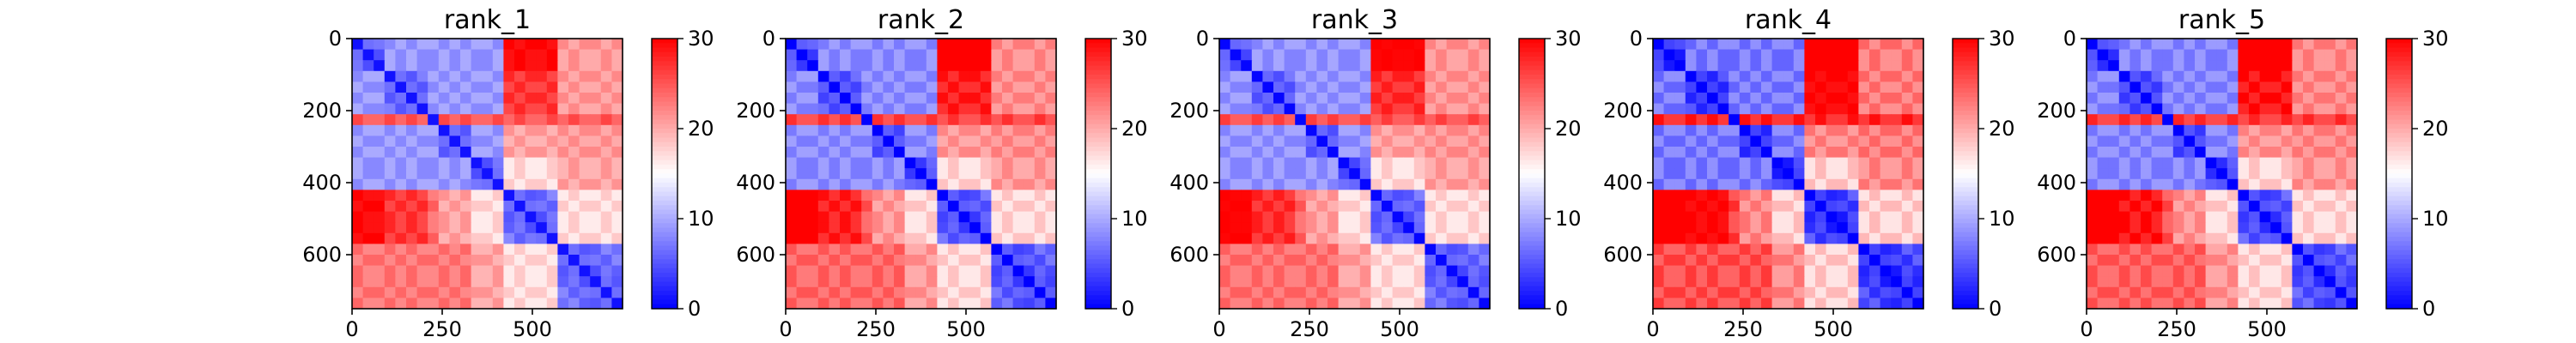  What do you see at coordinates (335, 39) in the screenshot?
I see `y-tick-label: 0` at bounding box center [335, 39].